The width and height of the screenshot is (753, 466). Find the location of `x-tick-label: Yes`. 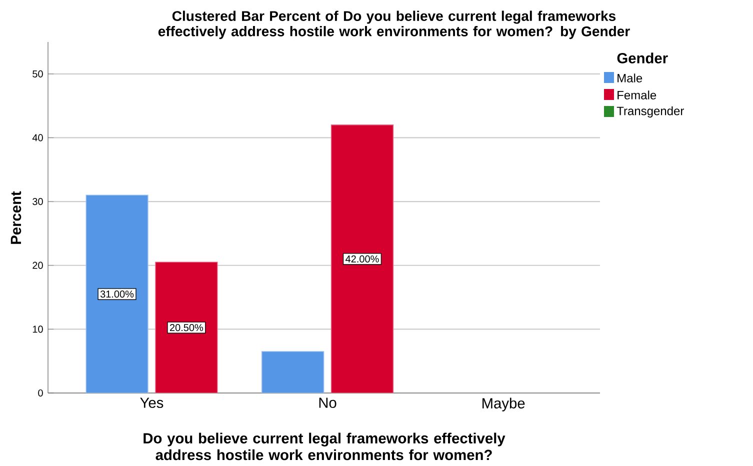

x-tick-label: Yes is located at coordinates (152, 403).